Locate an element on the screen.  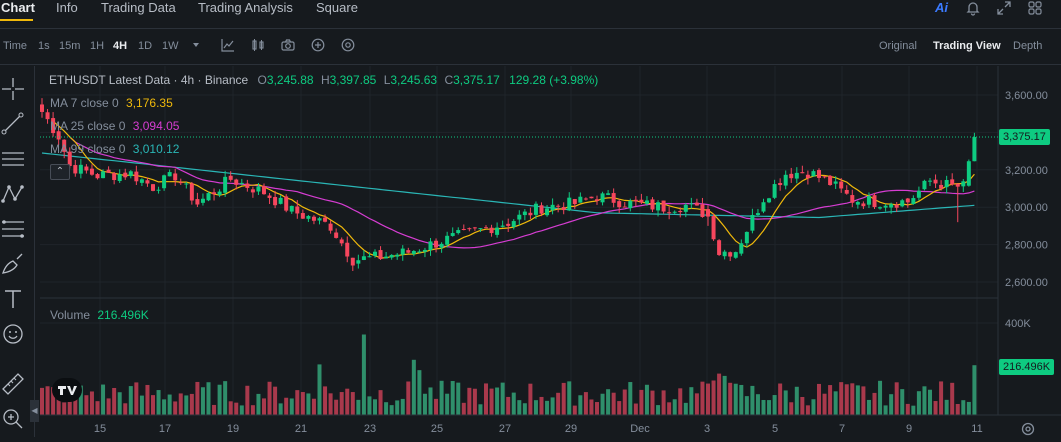
view-trading-view: Trading View is located at coordinates (967, 46).